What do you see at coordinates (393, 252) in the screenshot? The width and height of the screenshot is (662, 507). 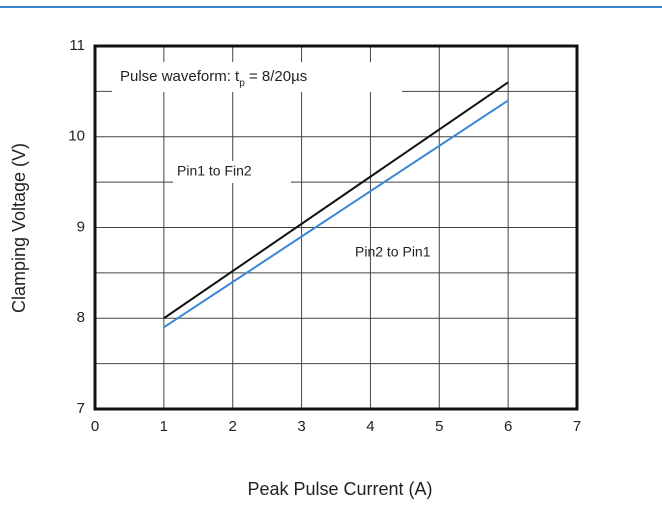 I see `series-label: Pin2 to Pin1` at bounding box center [393, 252].